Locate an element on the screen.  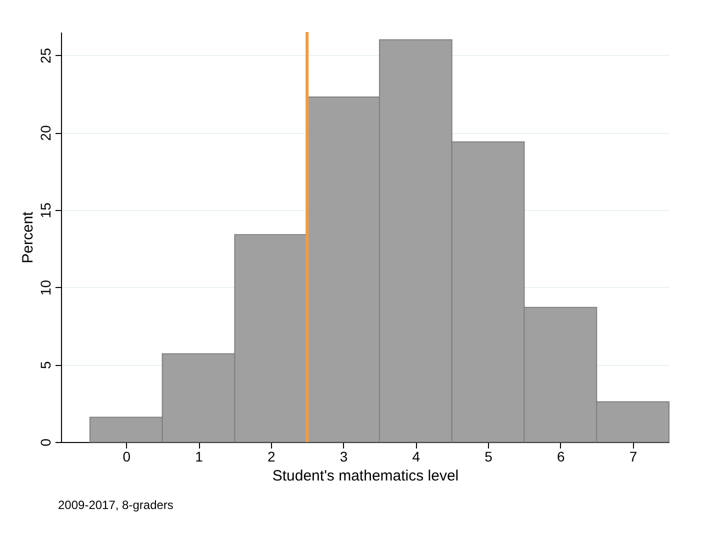
x-tick-label: 7 is located at coordinates (633, 456).